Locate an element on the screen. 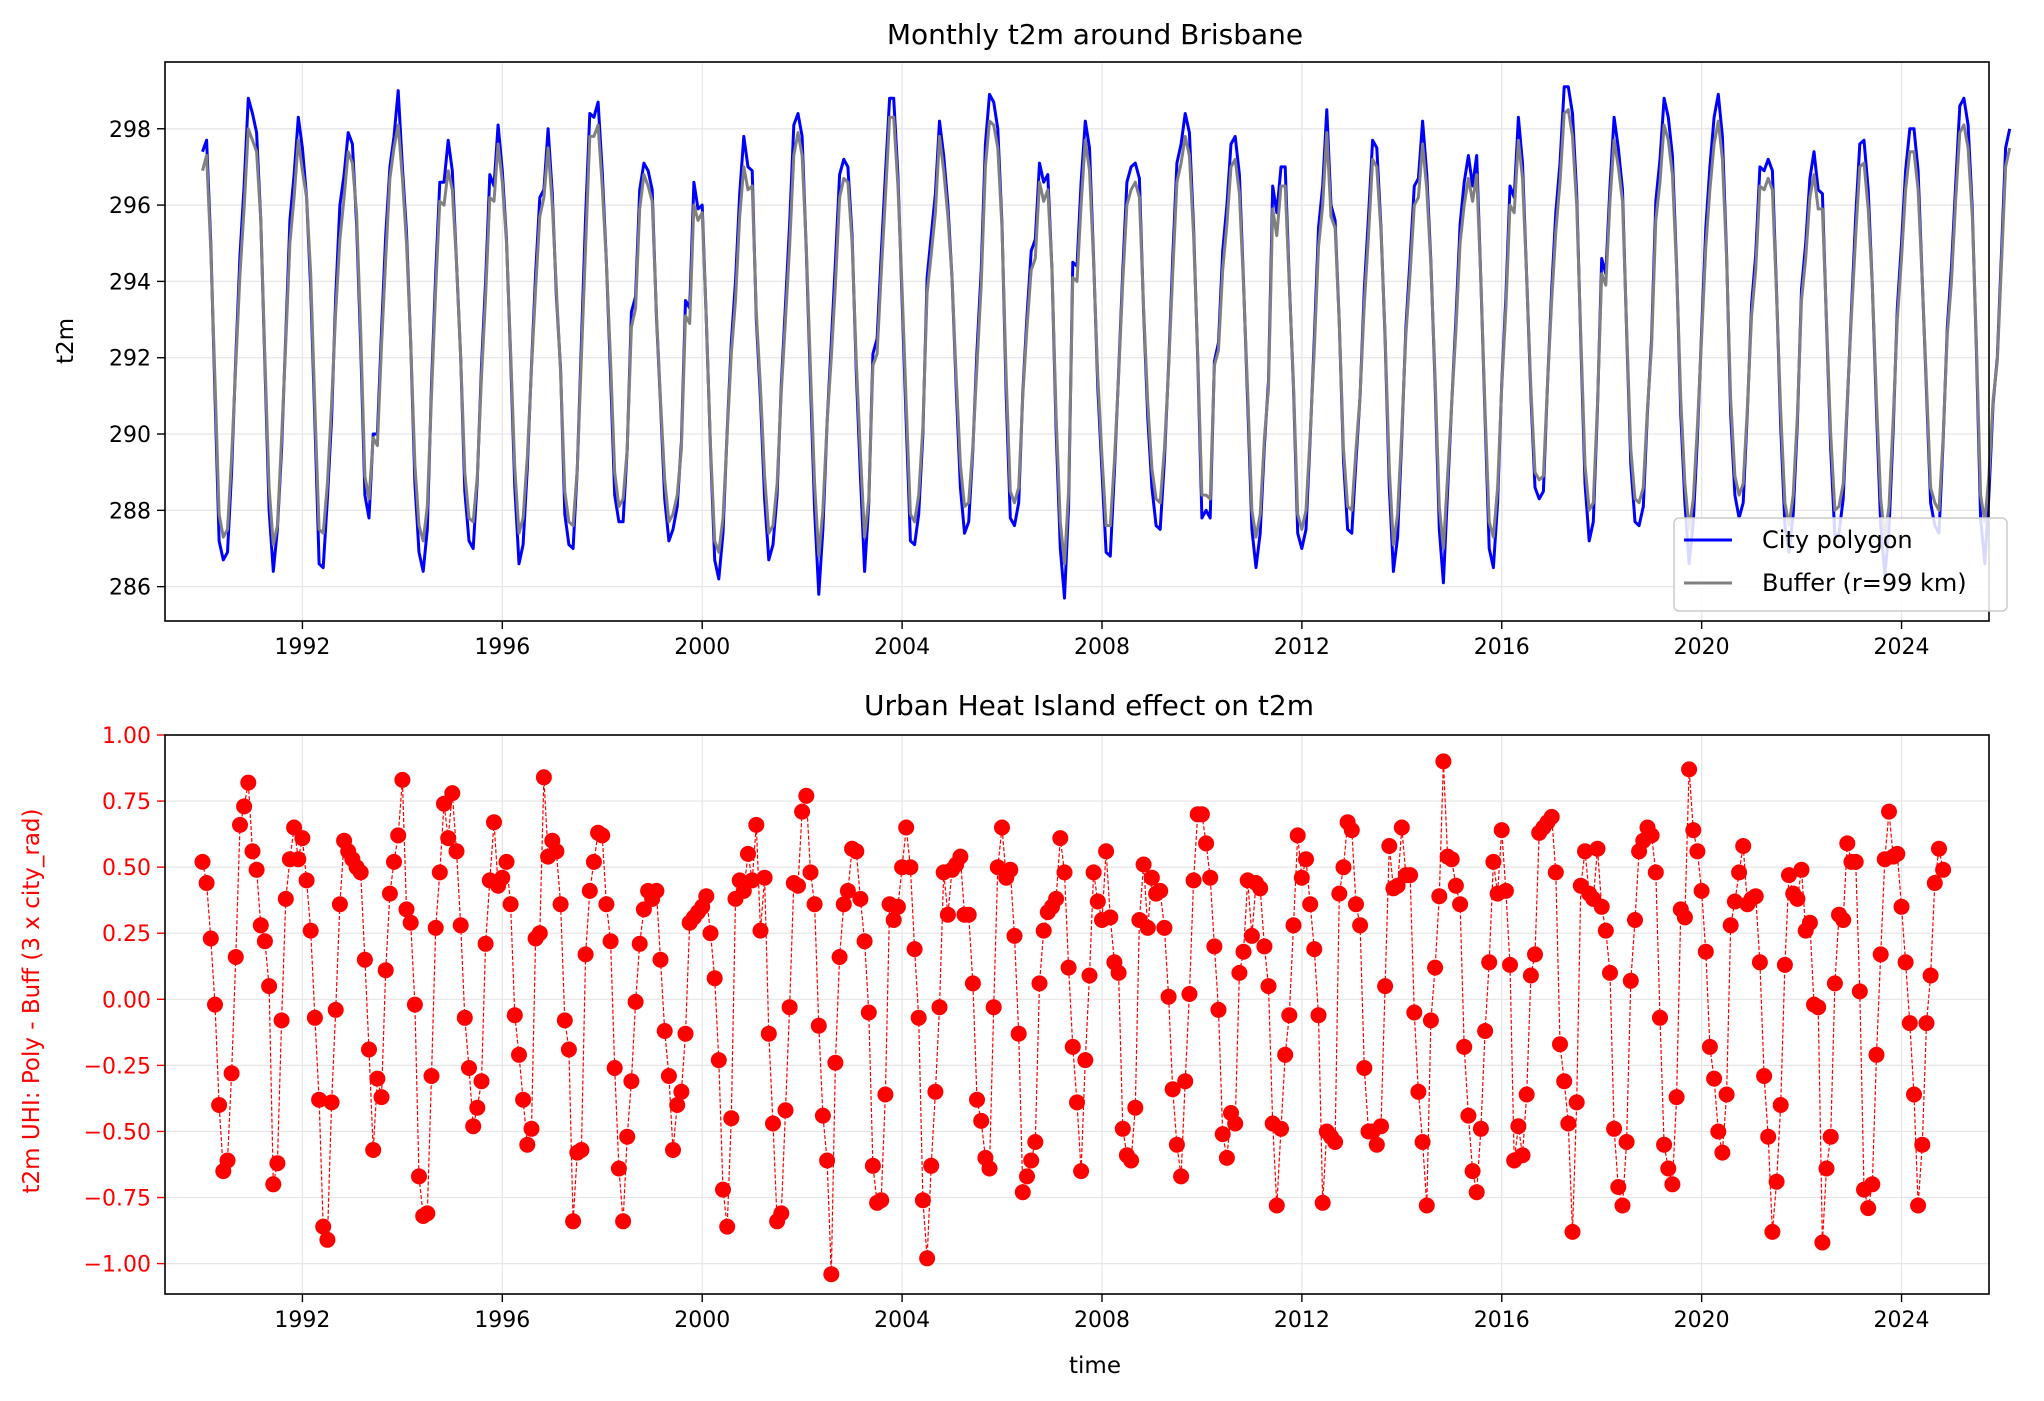 The height and width of the screenshot is (1401, 2044). x-tick-label: 2012 is located at coordinates (1302, 1320).